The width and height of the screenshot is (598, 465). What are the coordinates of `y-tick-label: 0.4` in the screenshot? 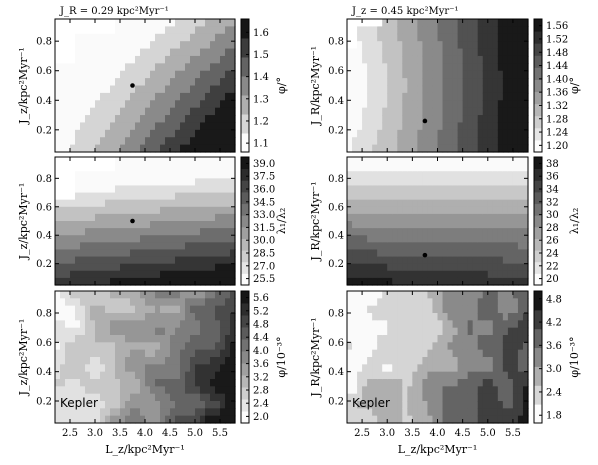 It's located at (336, 236).